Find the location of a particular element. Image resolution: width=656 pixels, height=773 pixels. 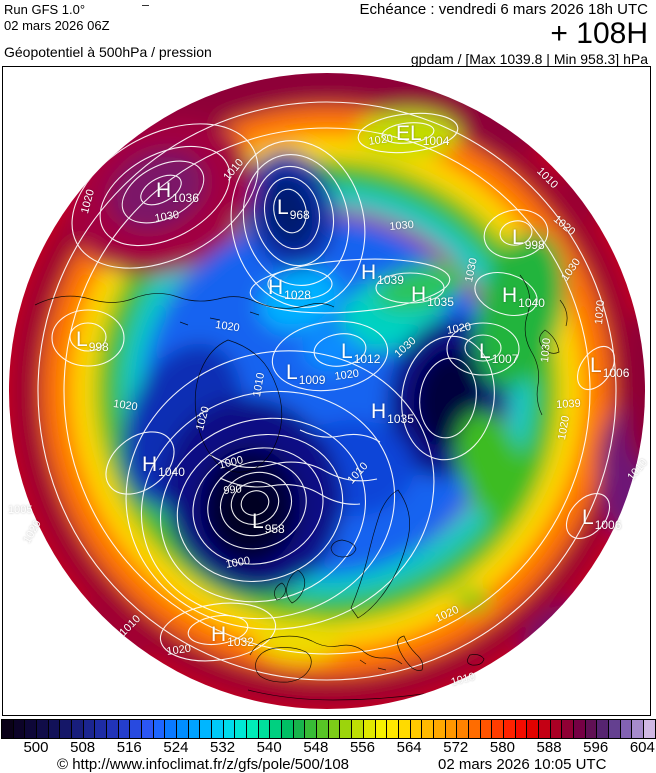

variable-label: Géopotentiel à 500hPa / pression is located at coordinates (108, 52).